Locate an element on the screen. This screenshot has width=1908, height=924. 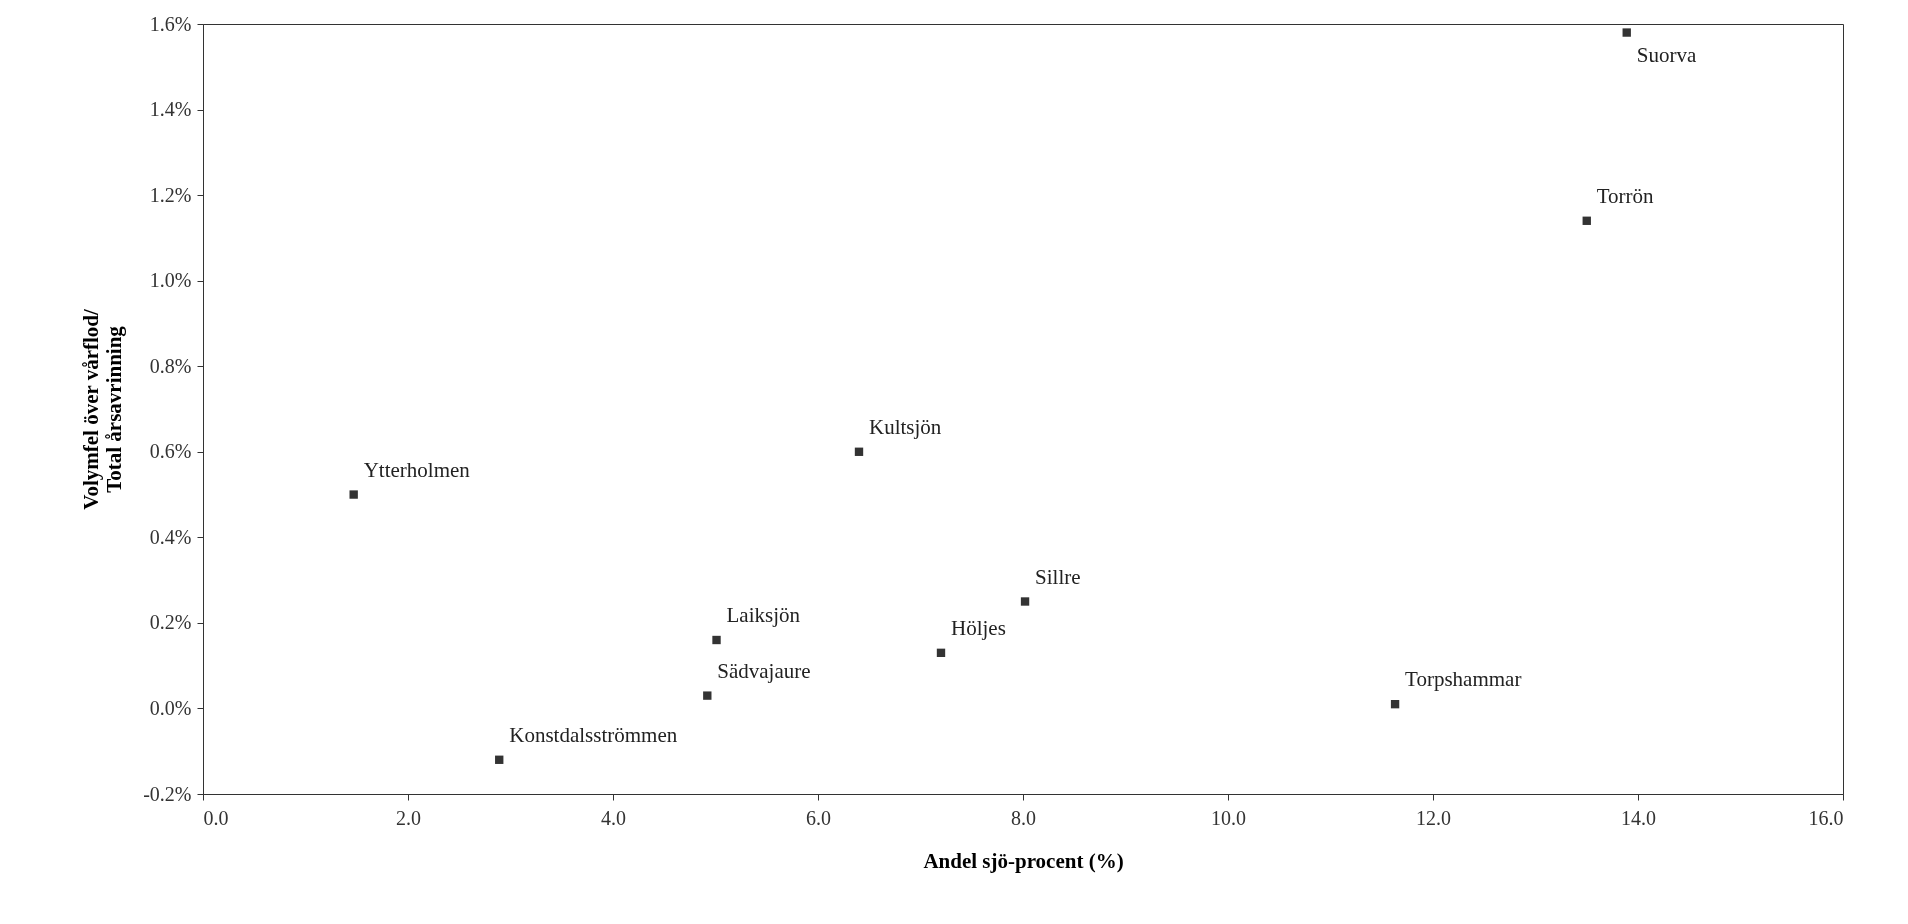
y-tick-label: 1.4% is located at coordinates (170, 109).